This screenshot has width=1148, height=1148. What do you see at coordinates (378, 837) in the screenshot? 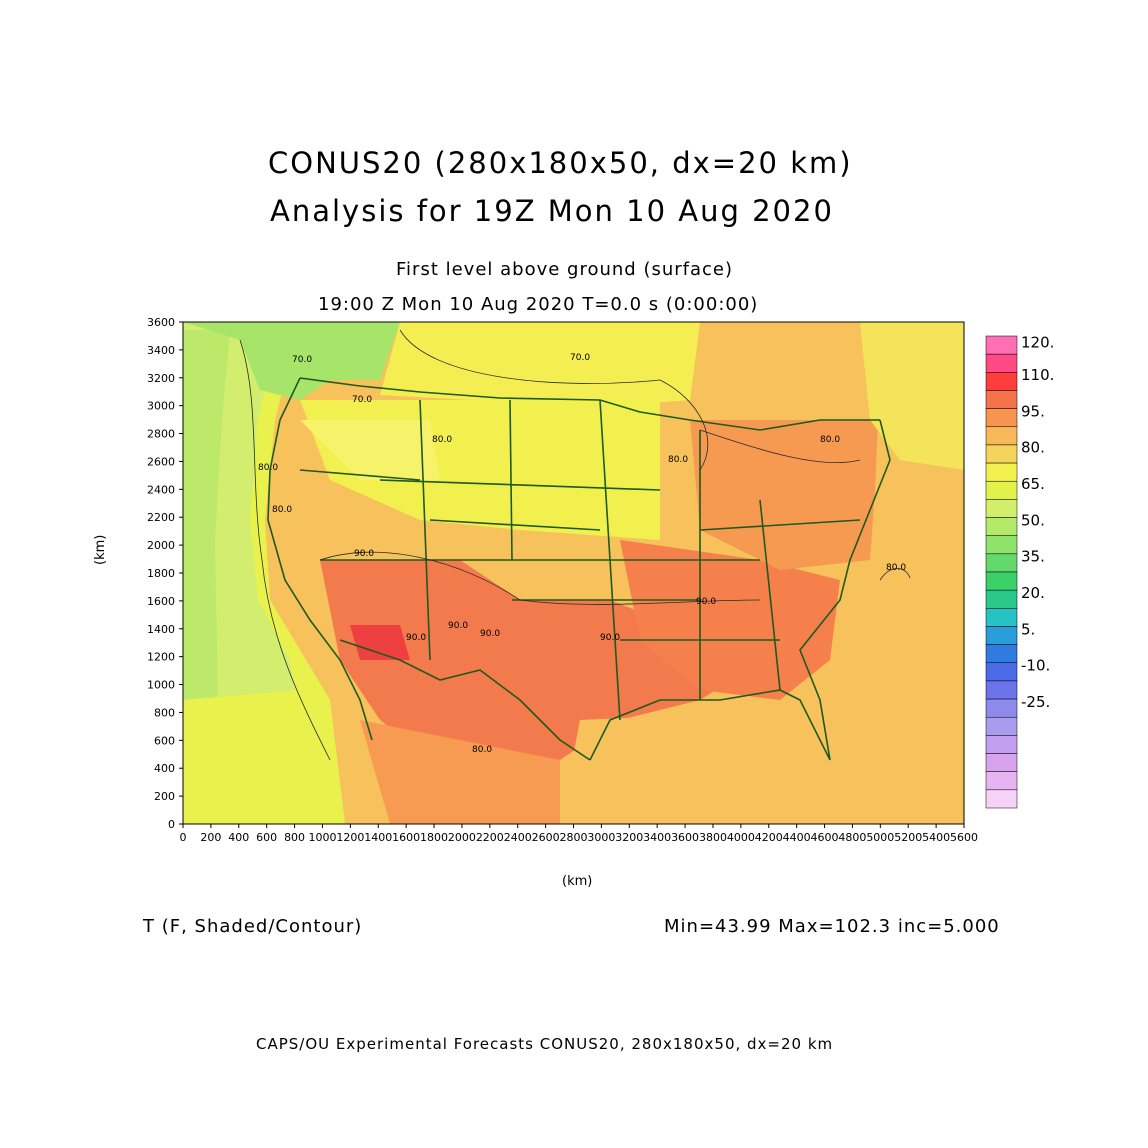
I see `x-tick-label: 1400` at bounding box center [378, 837].